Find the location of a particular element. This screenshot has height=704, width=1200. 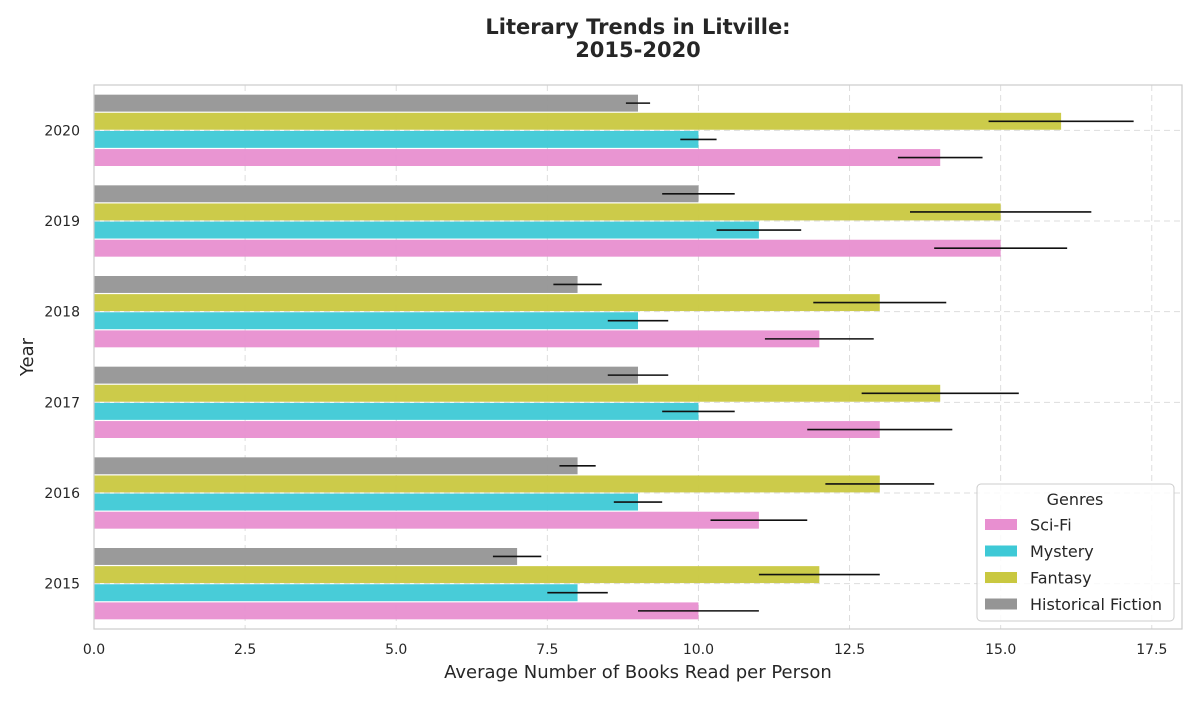

chart-title-line-2: 2015-2020 is located at coordinates (638, 50).